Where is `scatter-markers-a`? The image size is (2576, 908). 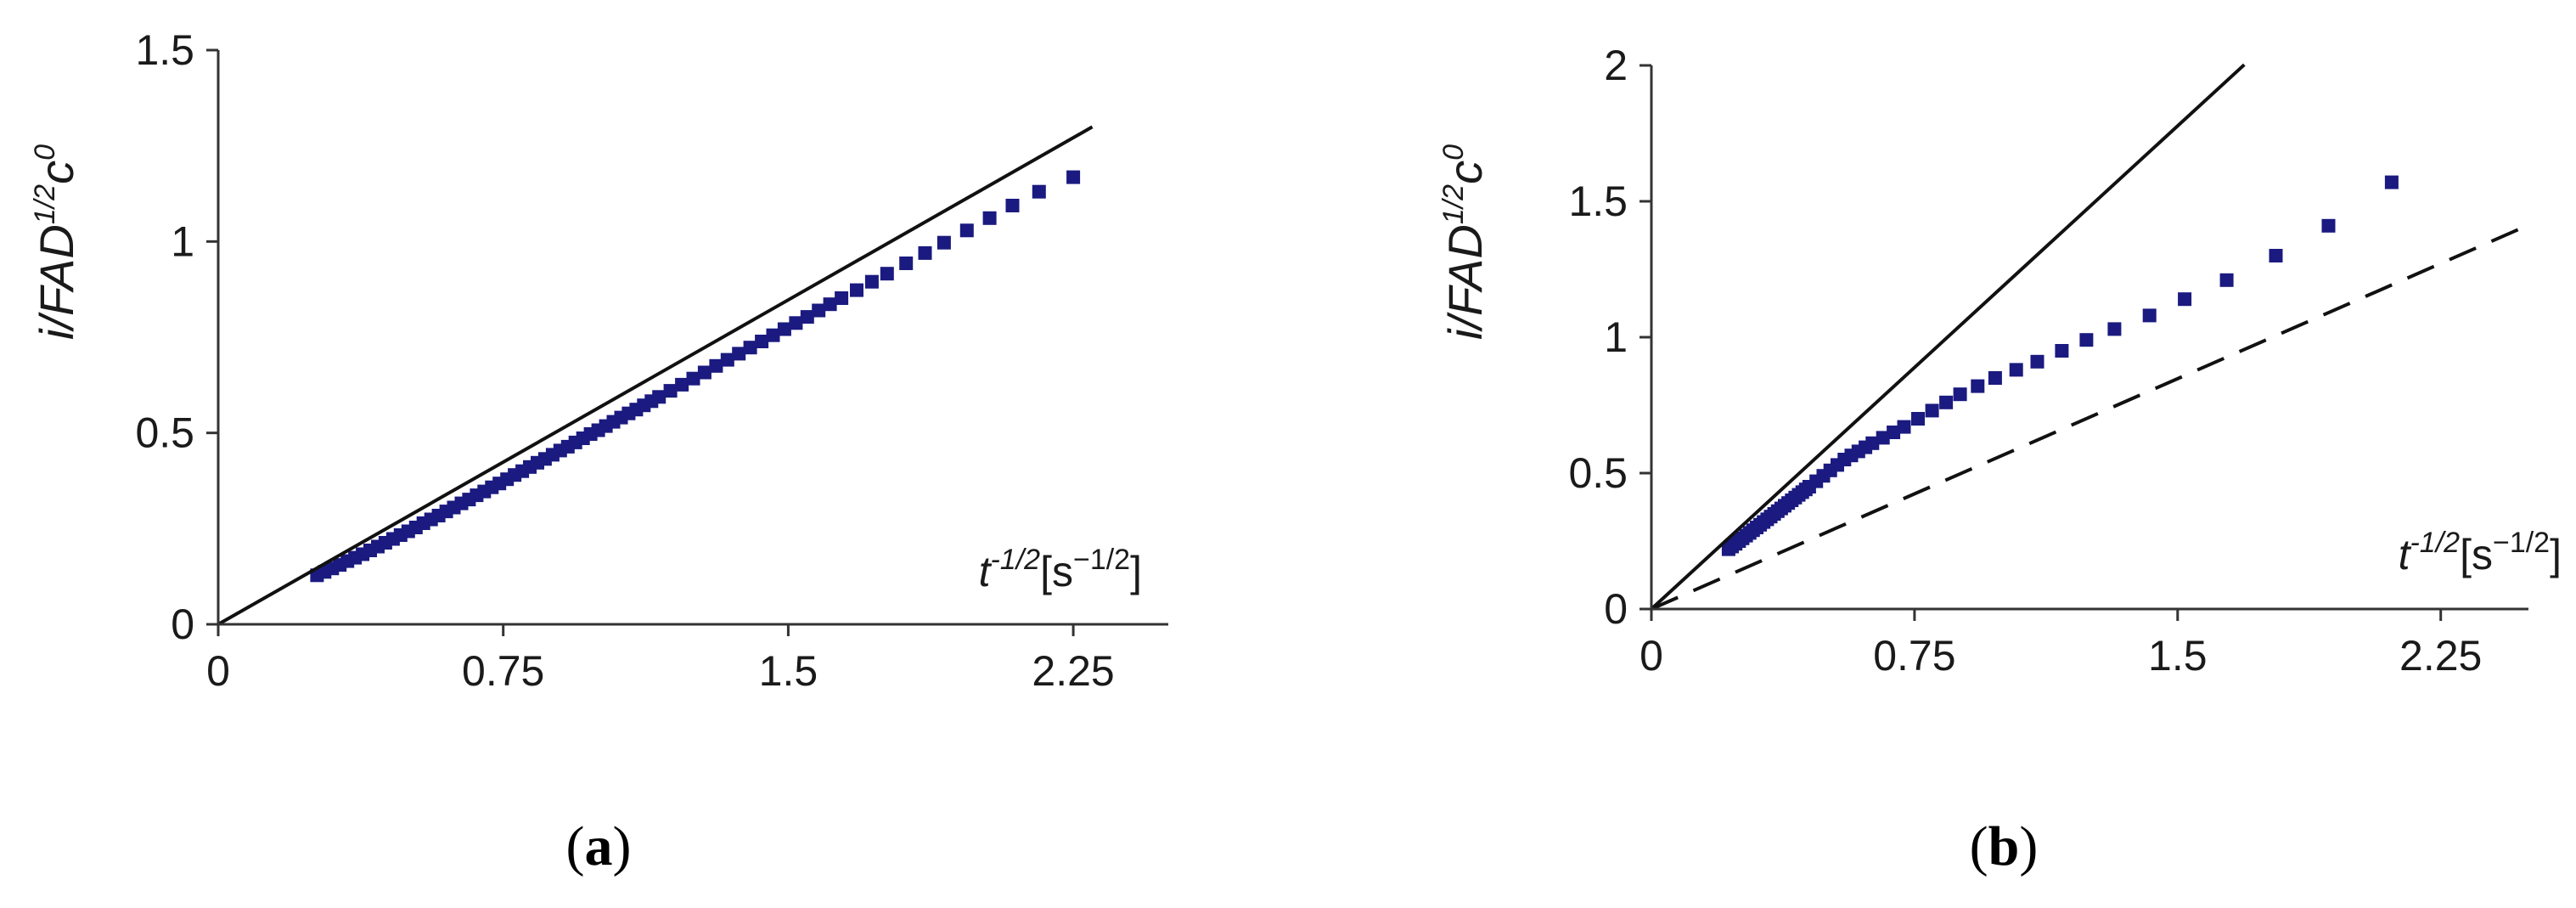 scatter-markers-a is located at coordinates (695, 376).